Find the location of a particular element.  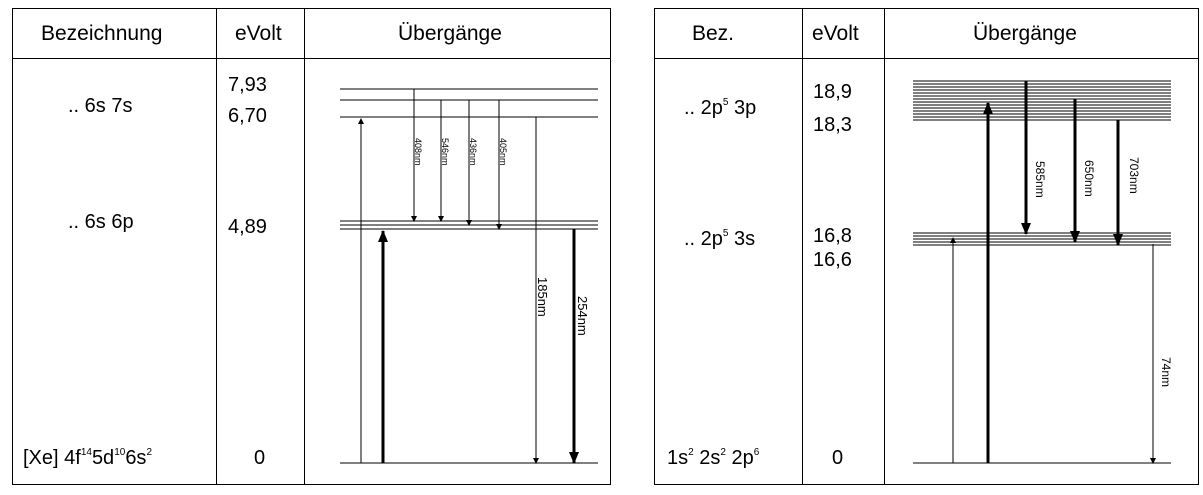

wavelength-label: 405nm is located at coordinates (503, 152).